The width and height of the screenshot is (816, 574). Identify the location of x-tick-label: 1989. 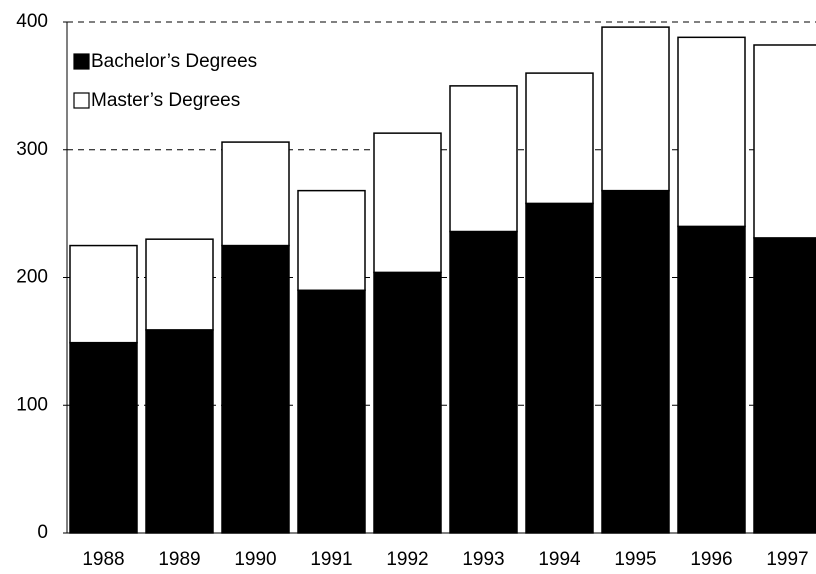
(179, 559).